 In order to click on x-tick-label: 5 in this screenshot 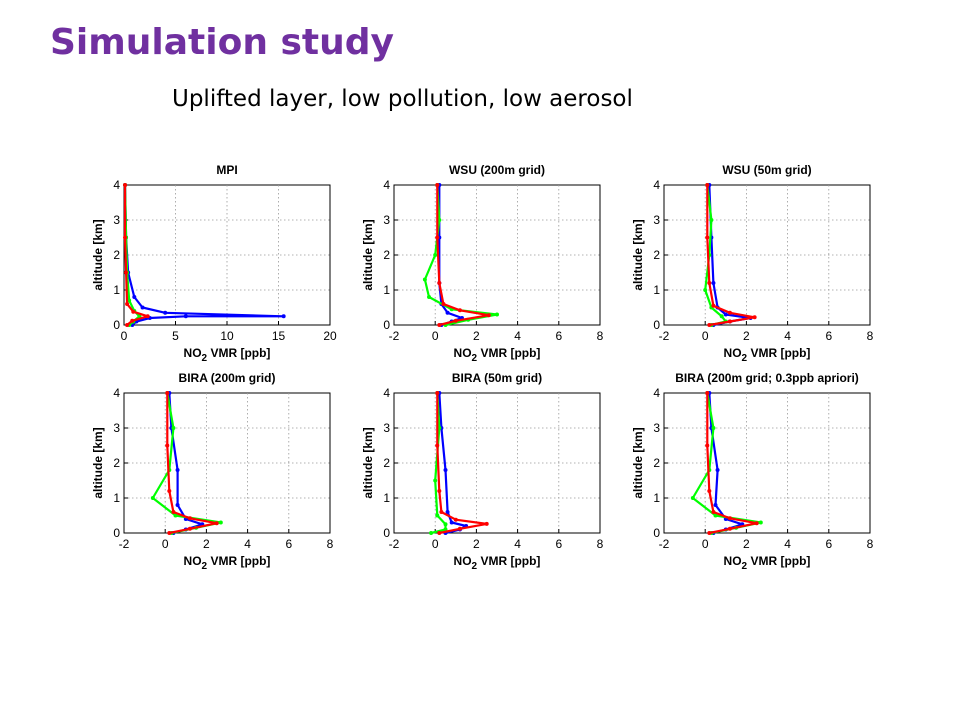, I will do `click(175, 336)`.